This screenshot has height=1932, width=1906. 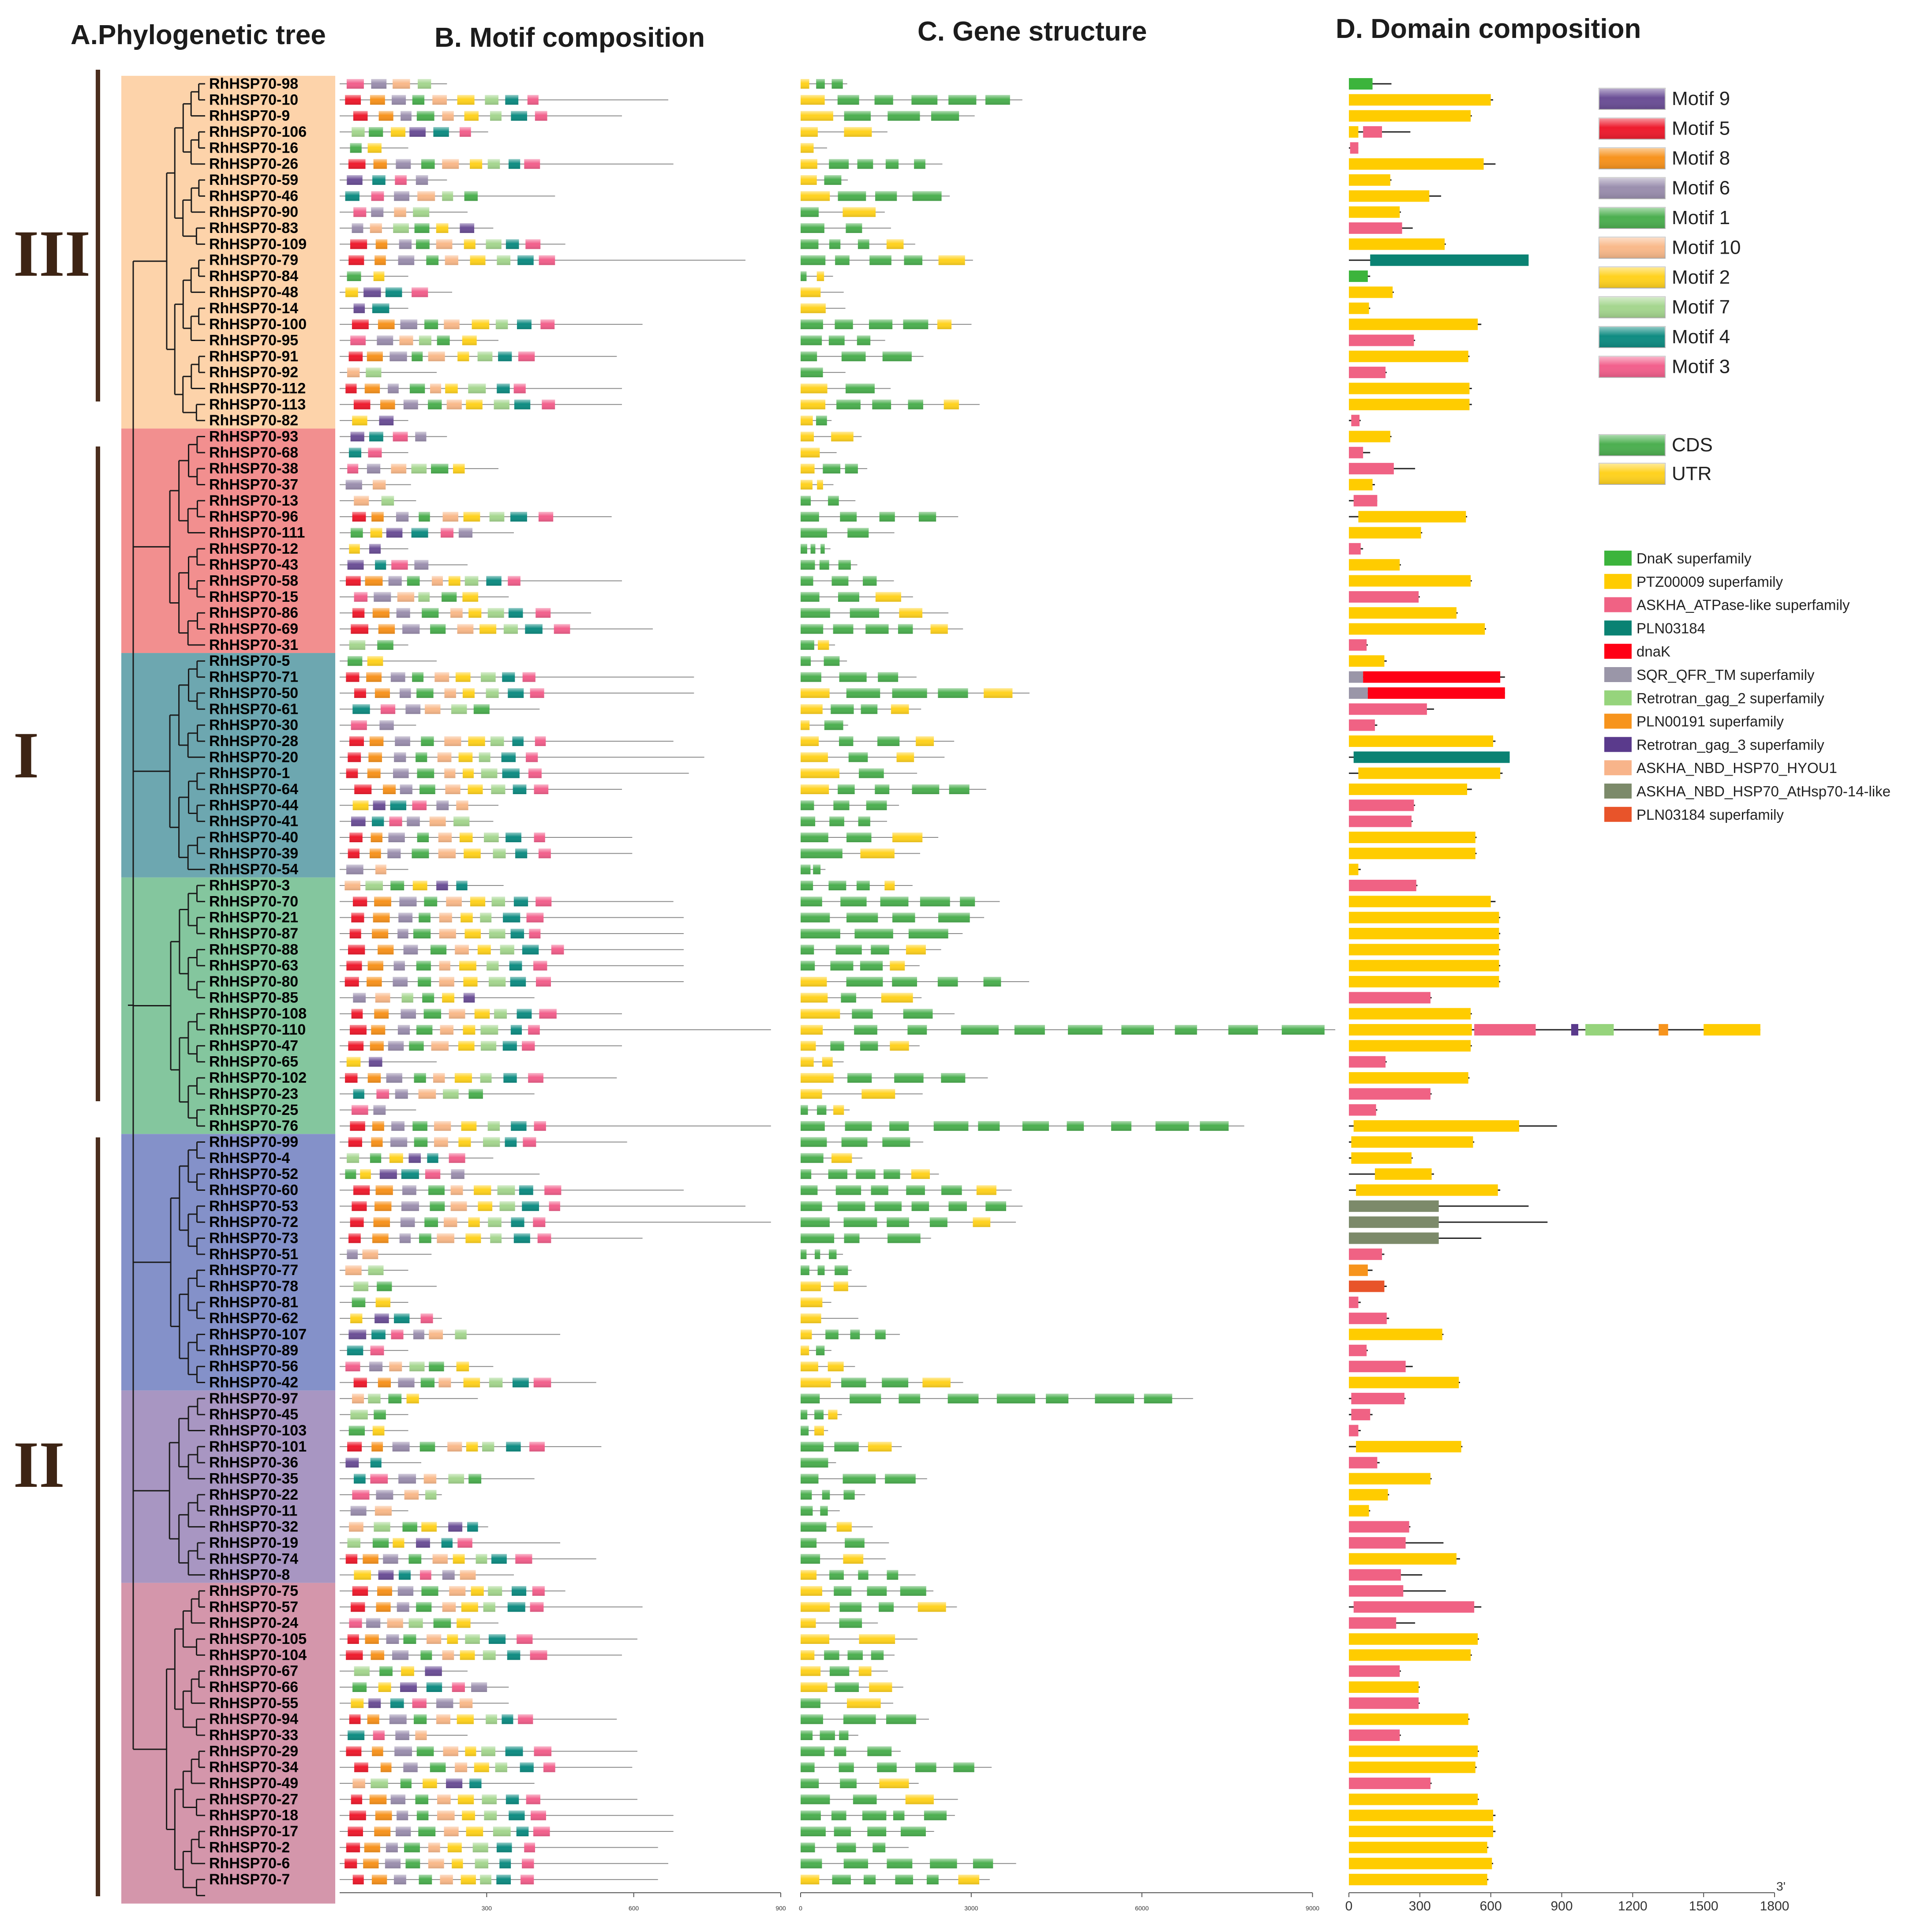 I want to click on structure-axis: 0 3000 6000 9000, so click(x=1059, y=1902).